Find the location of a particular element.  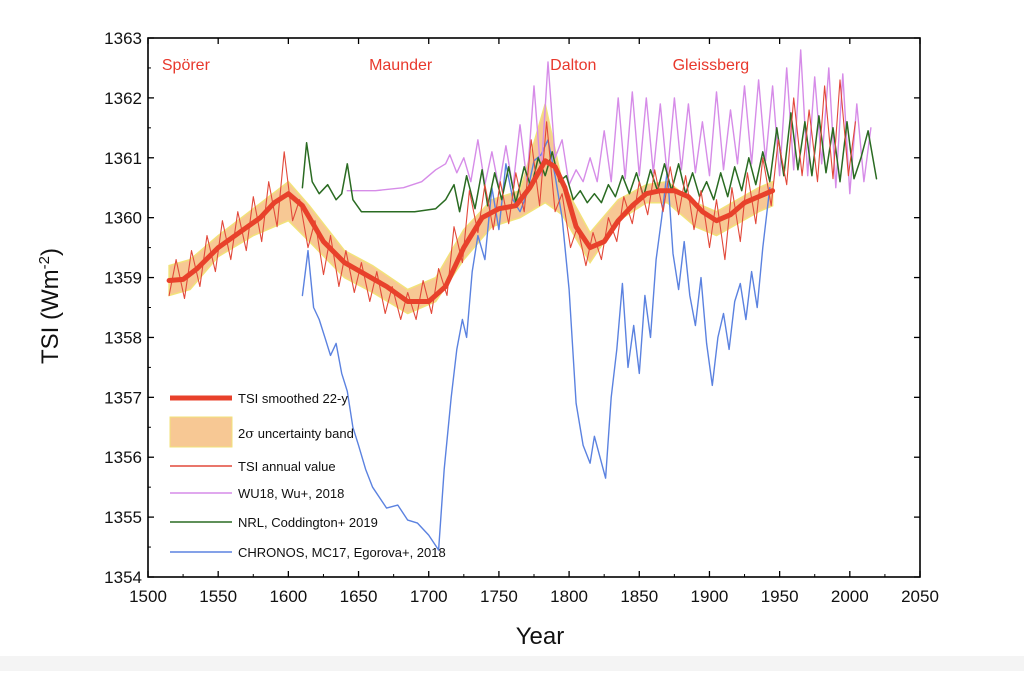

x-tick-label: 1500 is located at coordinates (148, 596).